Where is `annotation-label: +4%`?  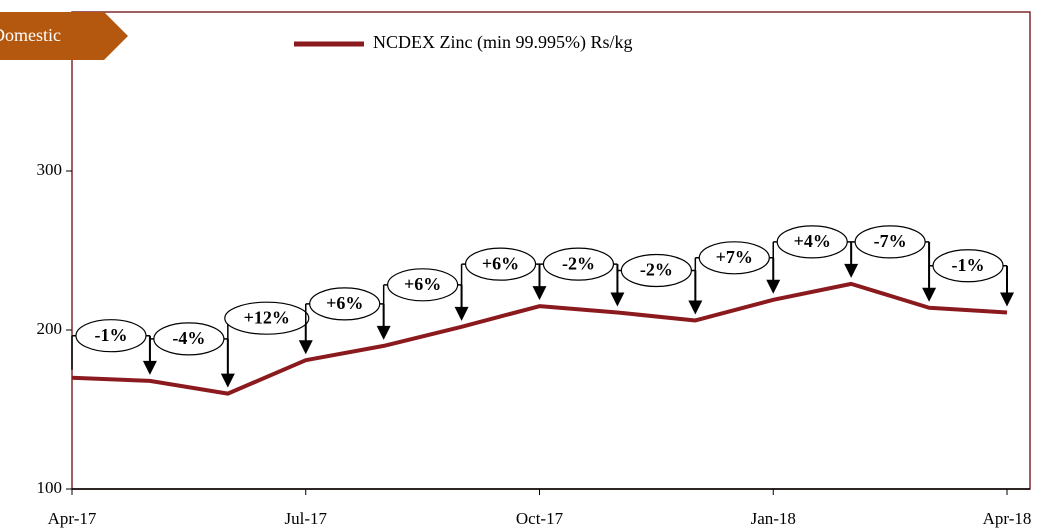 annotation-label: +4% is located at coordinates (812, 241).